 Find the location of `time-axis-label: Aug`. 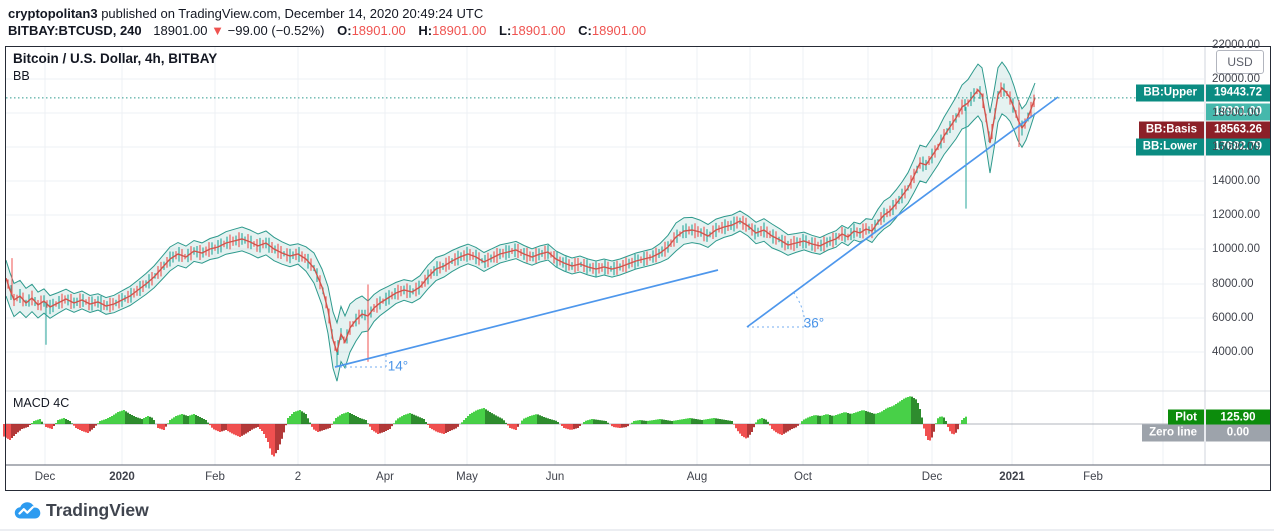

time-axis-label: Aug is located at coordinates (697, 477).